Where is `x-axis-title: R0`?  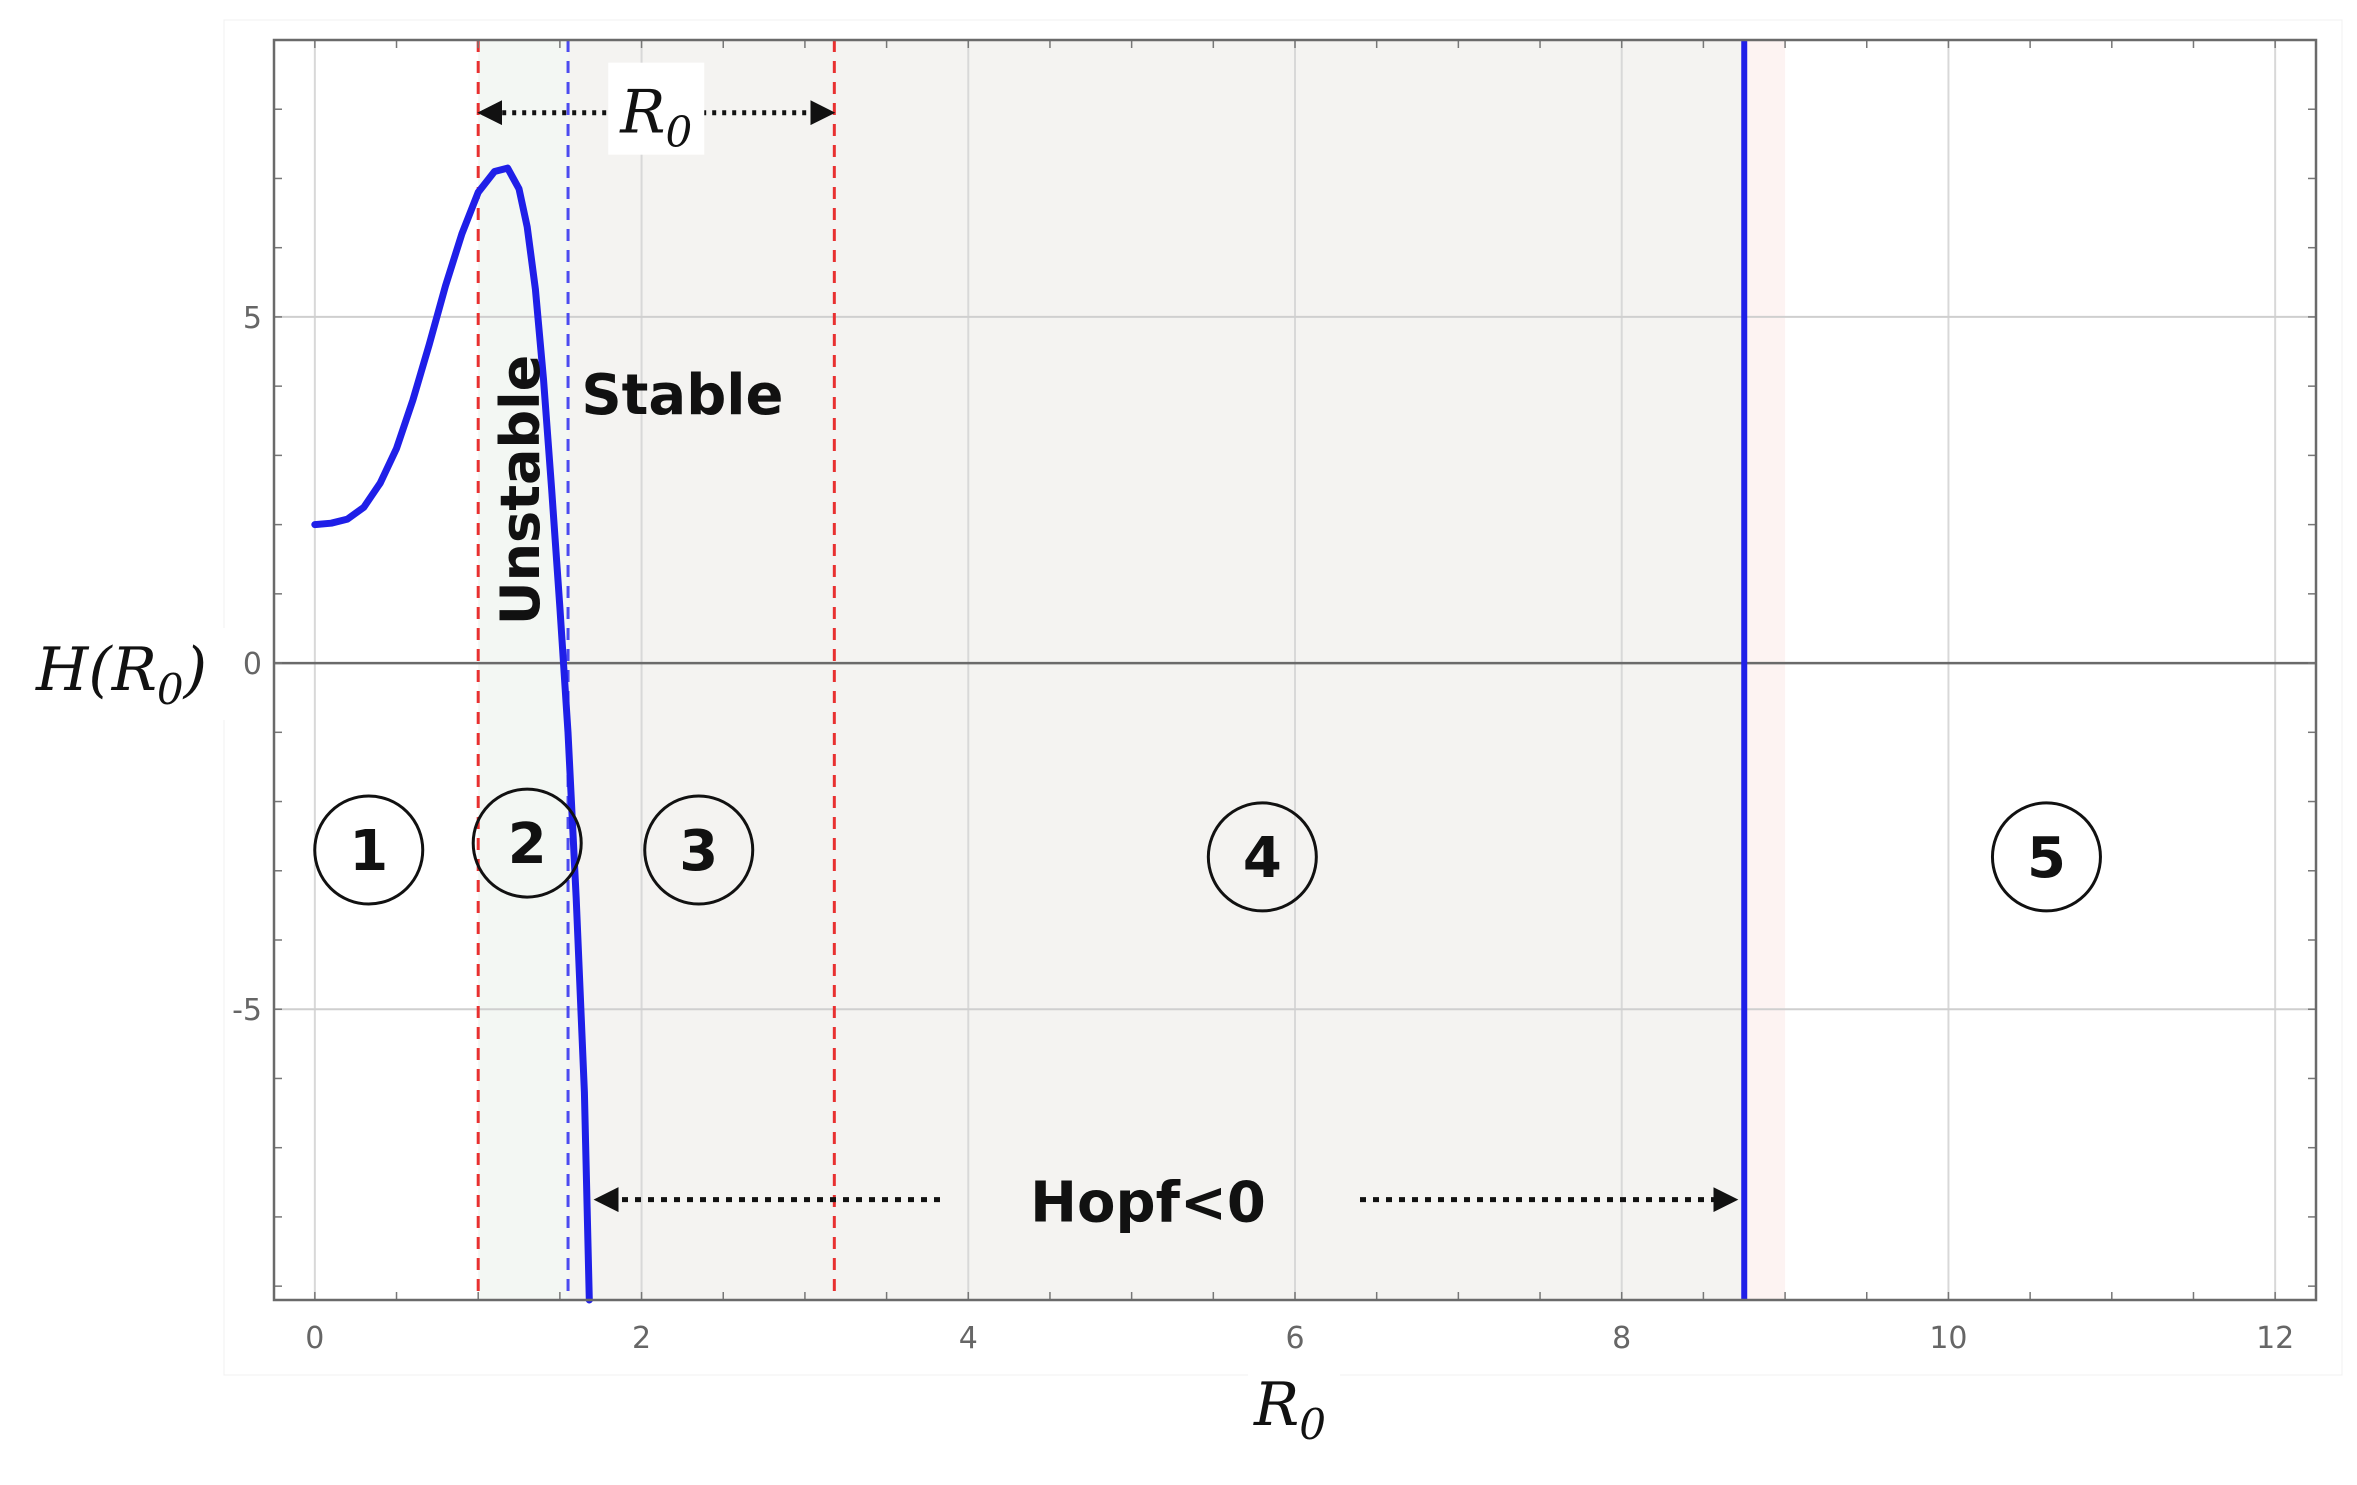
x-axis-title: R0 is located at coordinates (1289, 1409).